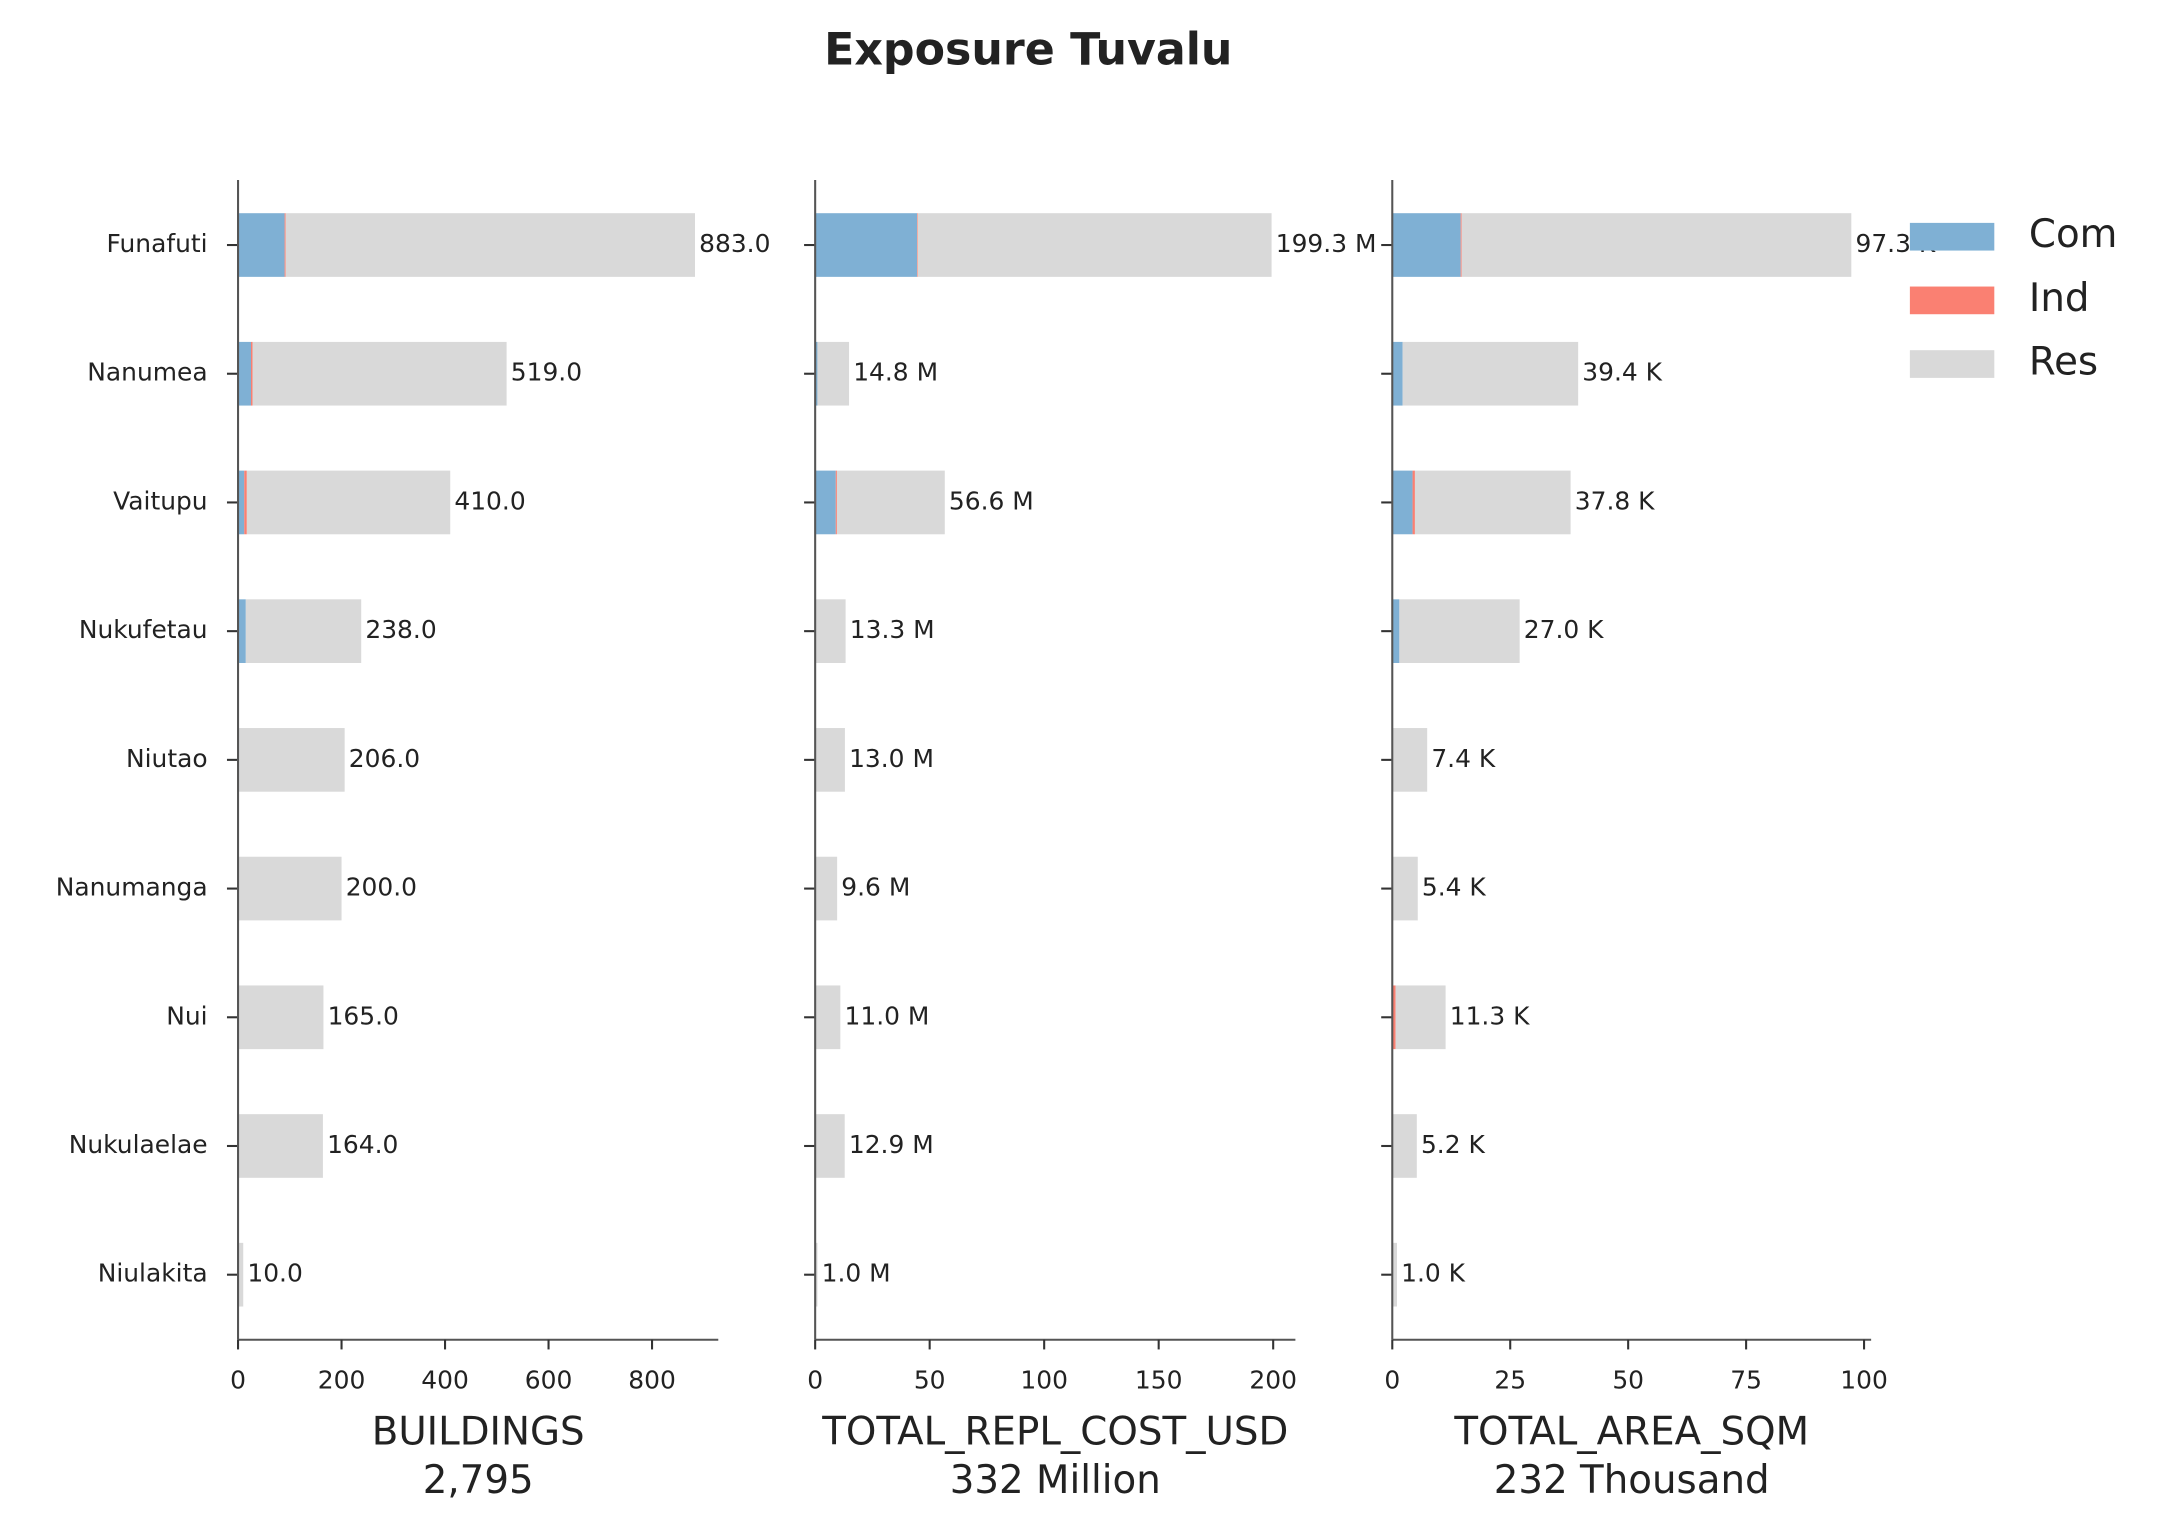 The image size is (2159, 1529). Describe the element at coordinates (549, 1379) in the screenshot. I see `x-tick-label: 600` at that location.